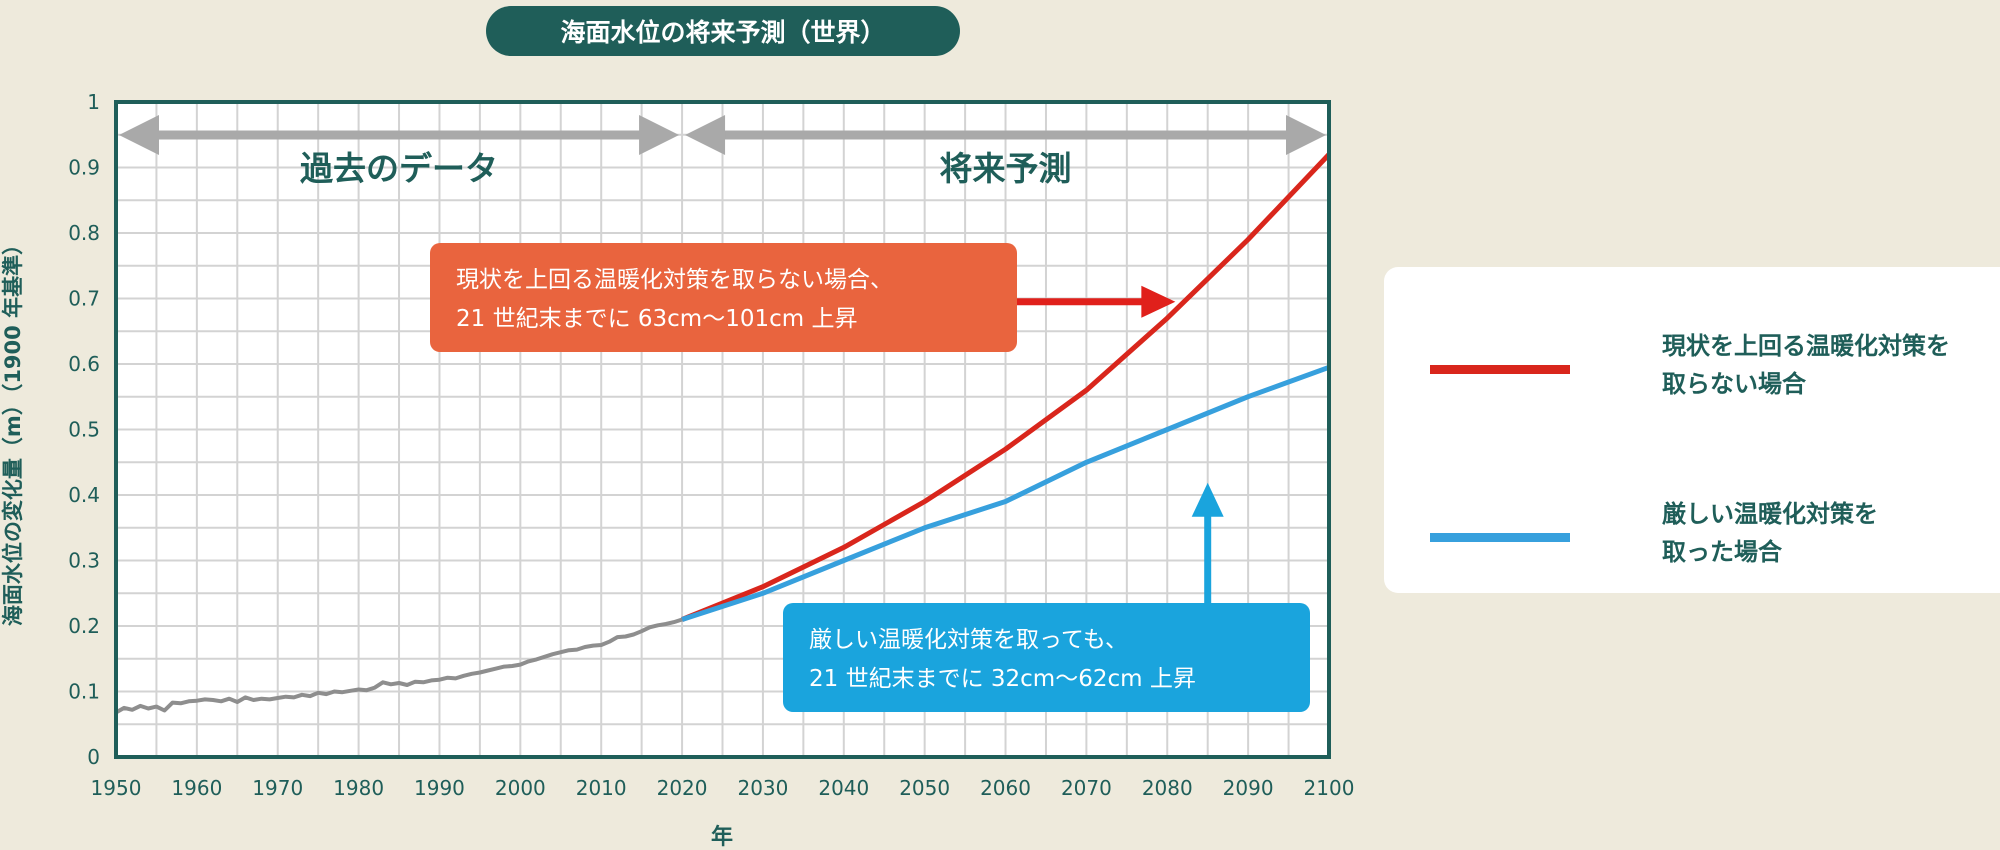 The image size is (2000, 850). What do you see at coordinates (358, 788) in the screenshot?
I see `x-tick-label: 1980` at bounding box center [358, 788].